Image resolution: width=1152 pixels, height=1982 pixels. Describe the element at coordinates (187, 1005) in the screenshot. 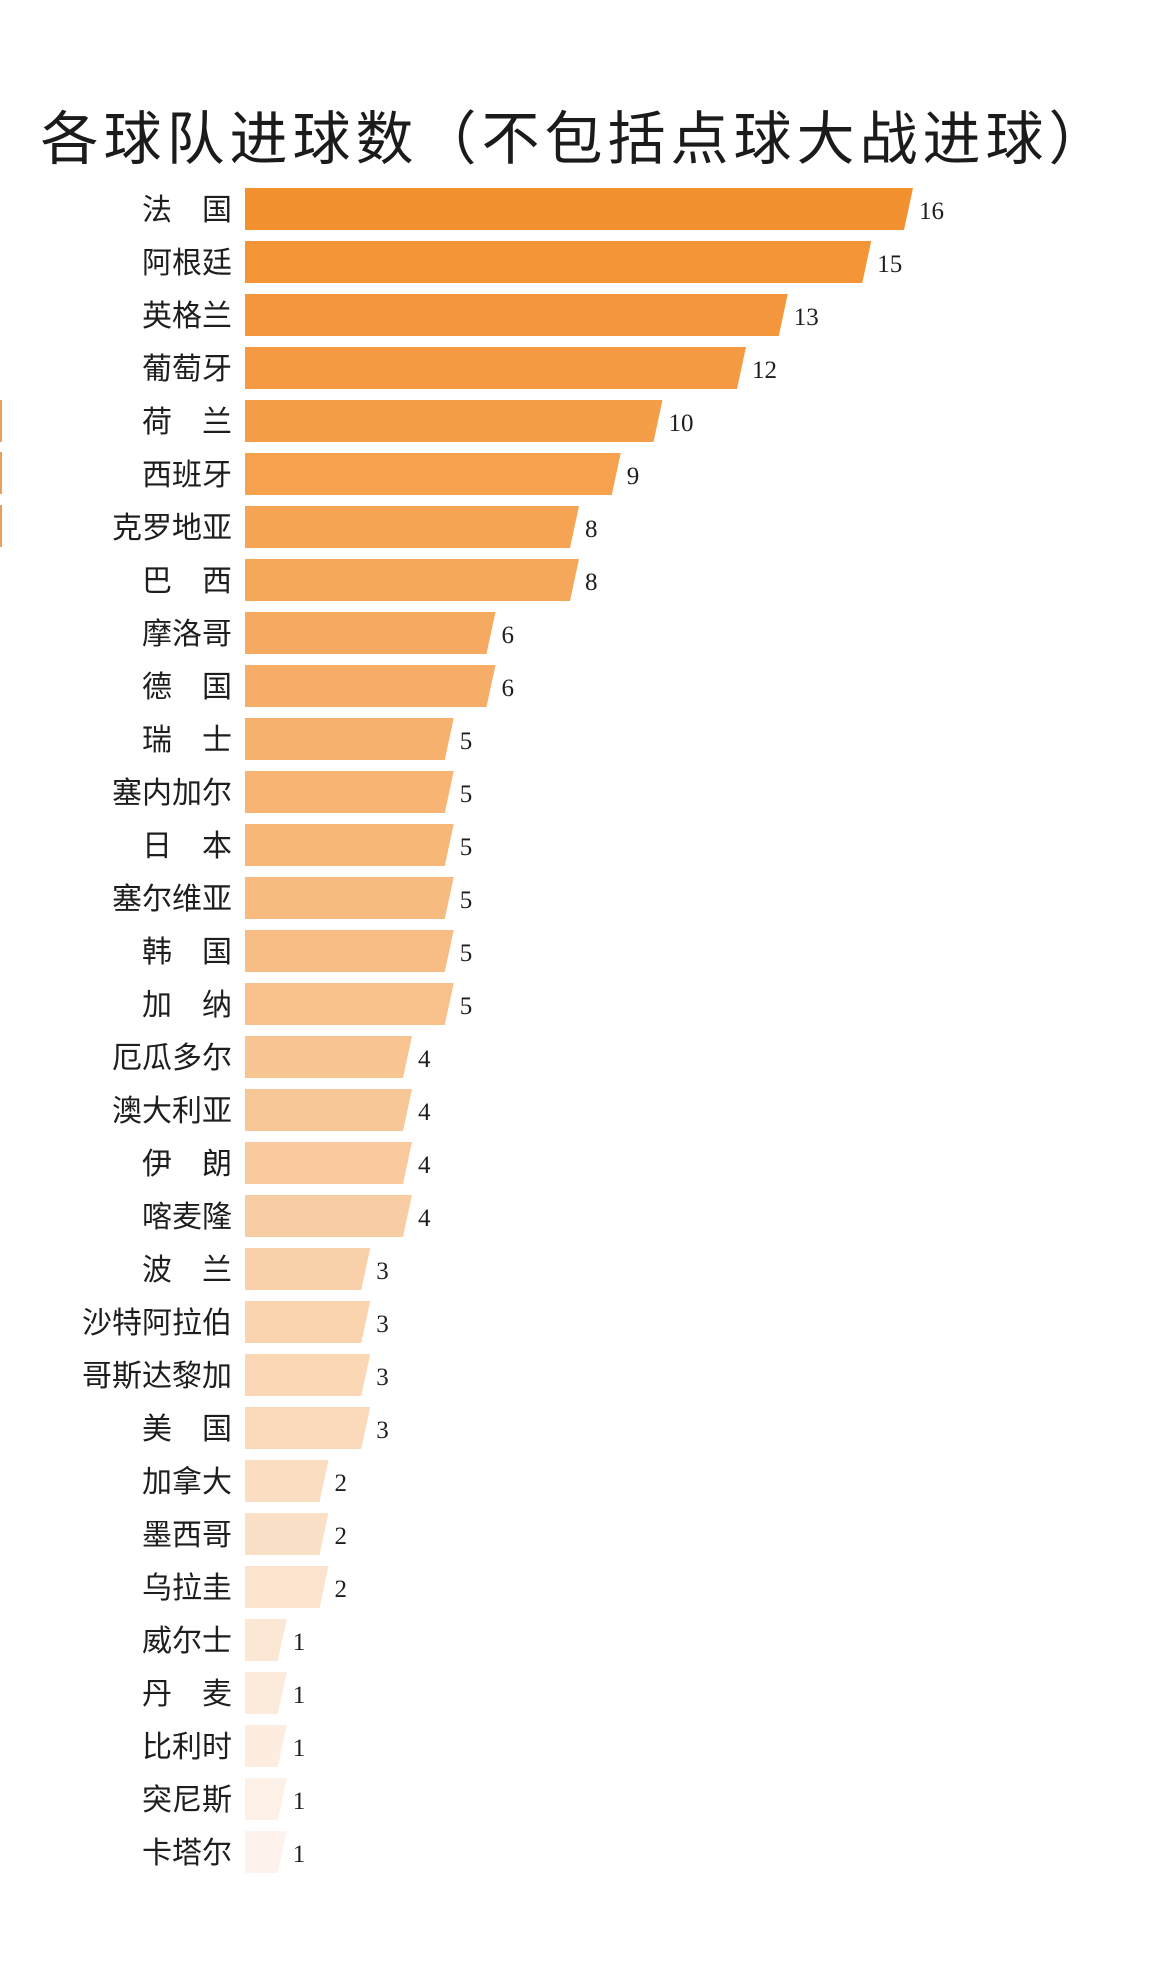

I see `category-label: 加 纳` at that location.